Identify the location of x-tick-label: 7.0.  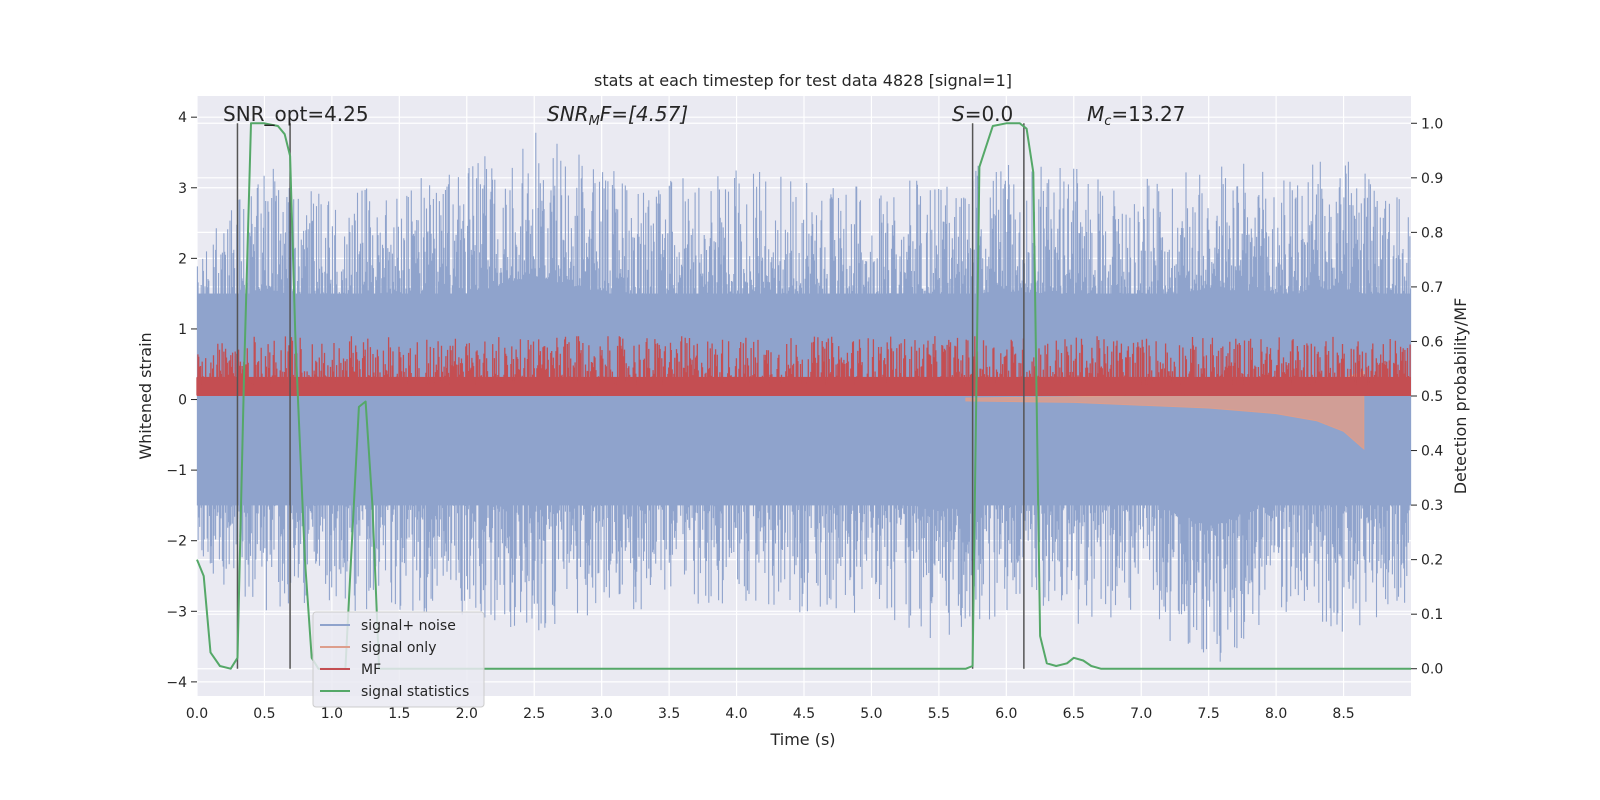
(1141, 714).